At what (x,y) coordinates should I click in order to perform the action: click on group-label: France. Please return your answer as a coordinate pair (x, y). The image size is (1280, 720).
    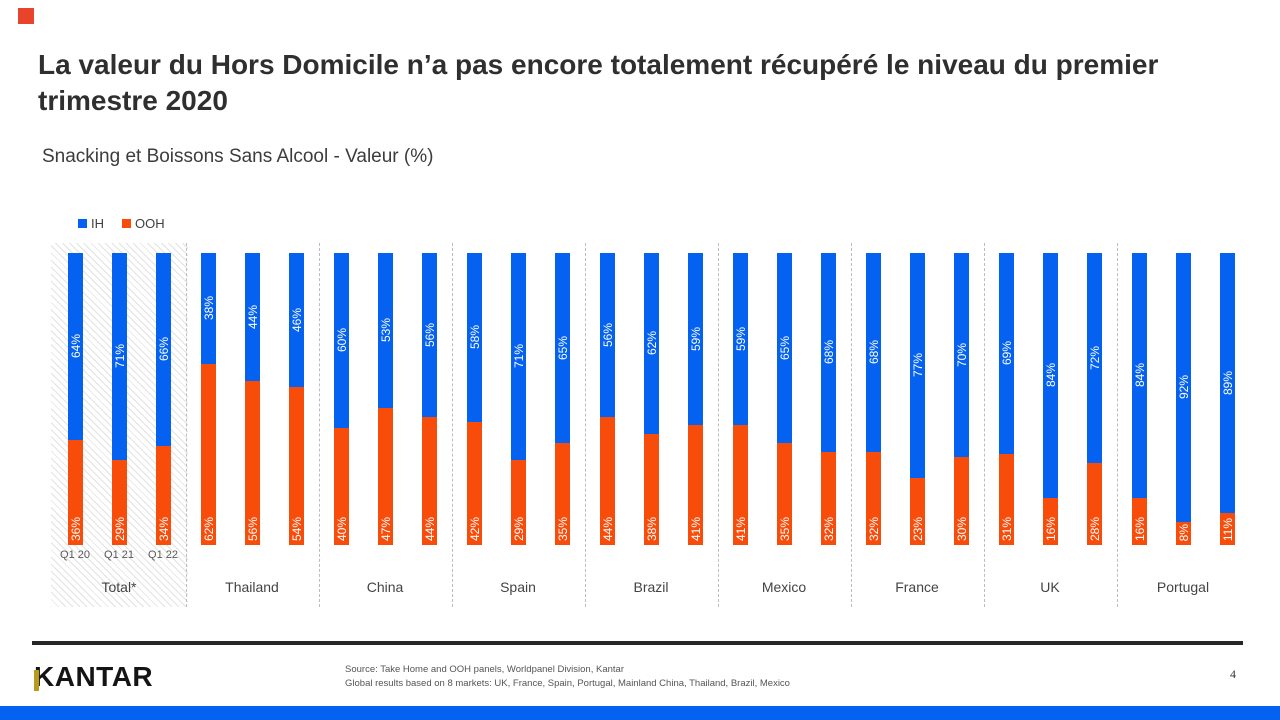
    Looking at the image, I should click on (917, 587).